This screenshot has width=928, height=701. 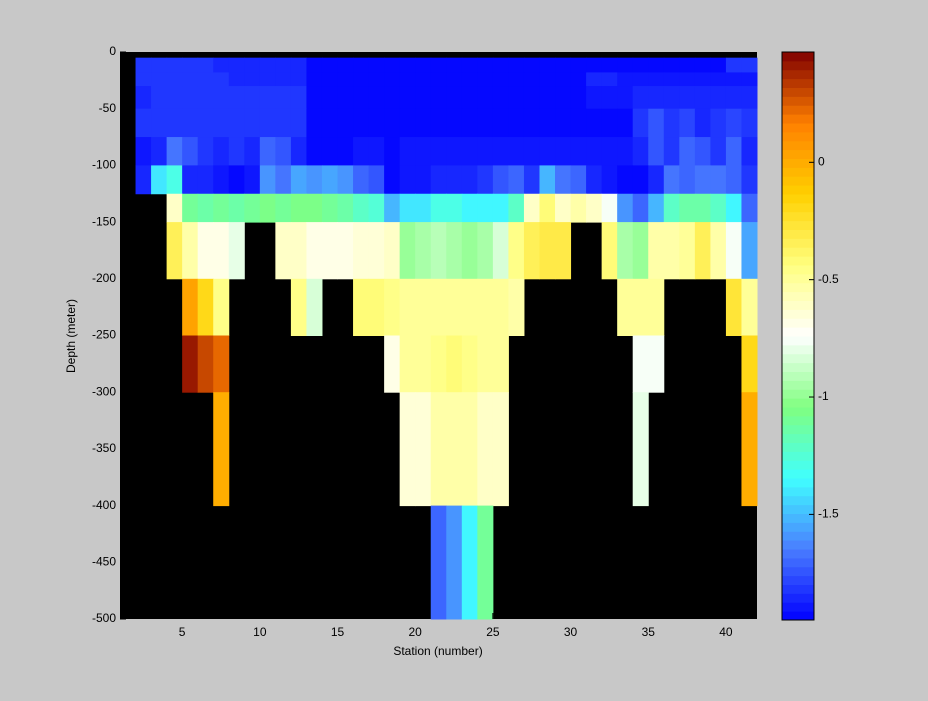 I want to click on y-tick-label: -300, so click(x=104, y=391).